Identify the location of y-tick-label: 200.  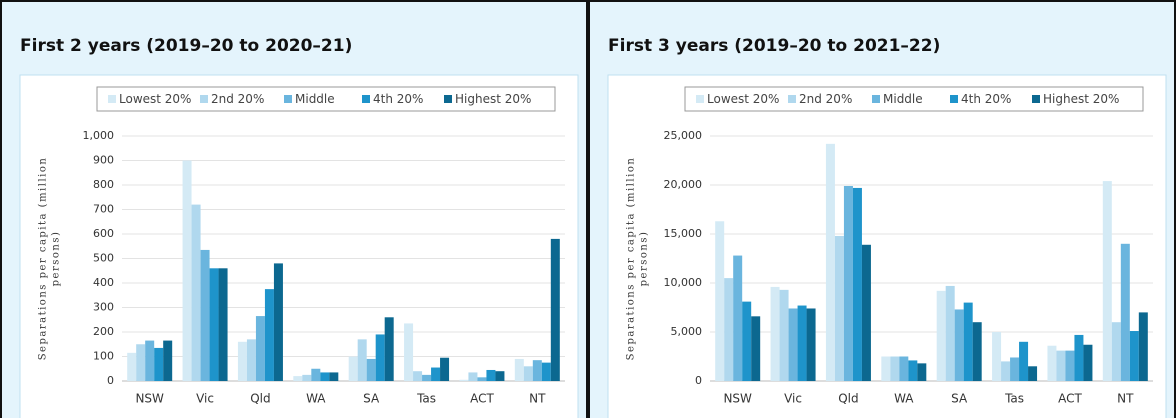
(103, 331).